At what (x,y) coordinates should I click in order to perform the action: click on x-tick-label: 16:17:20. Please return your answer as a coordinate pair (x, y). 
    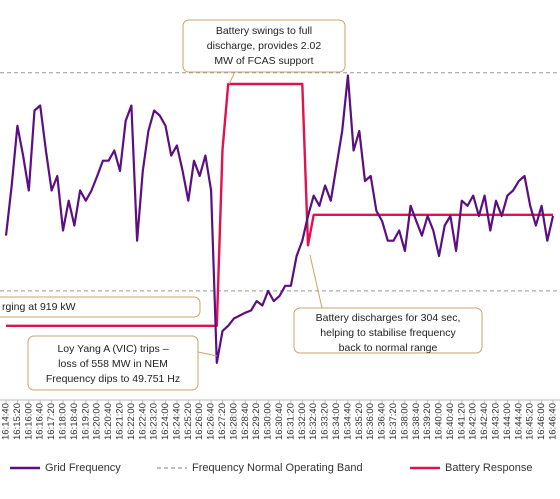
    Looking at the image, I should click on (51, 421).